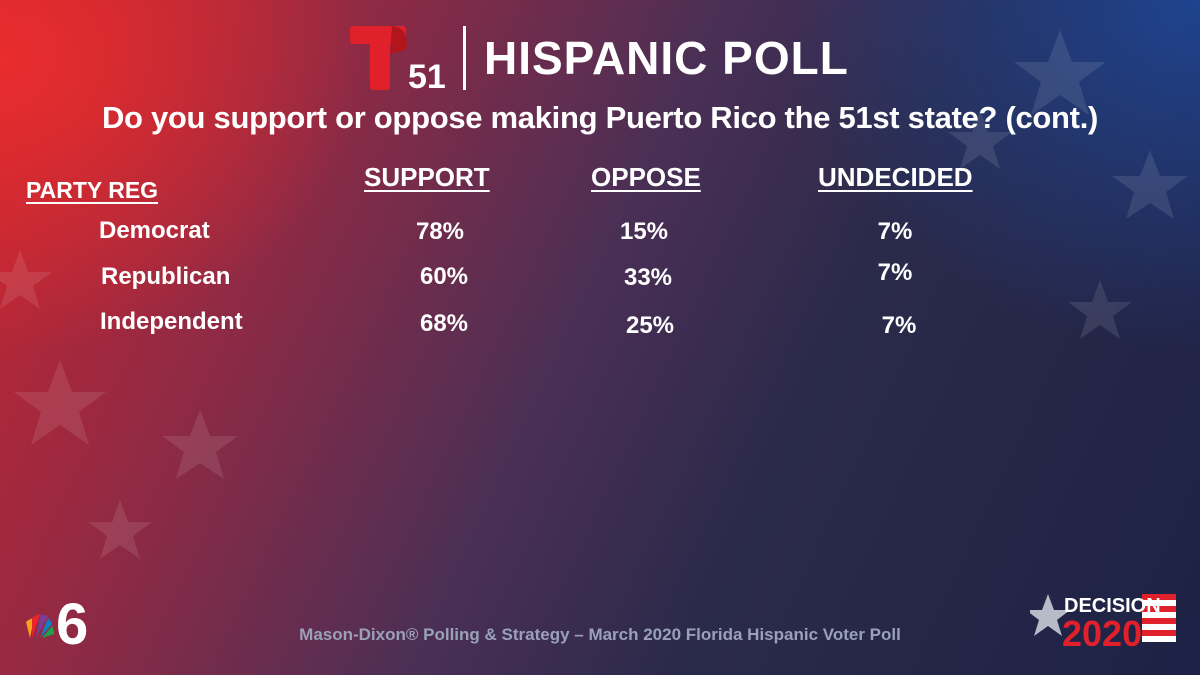  I want to click on independent-oppose-value: 25%, so click(650, 325).